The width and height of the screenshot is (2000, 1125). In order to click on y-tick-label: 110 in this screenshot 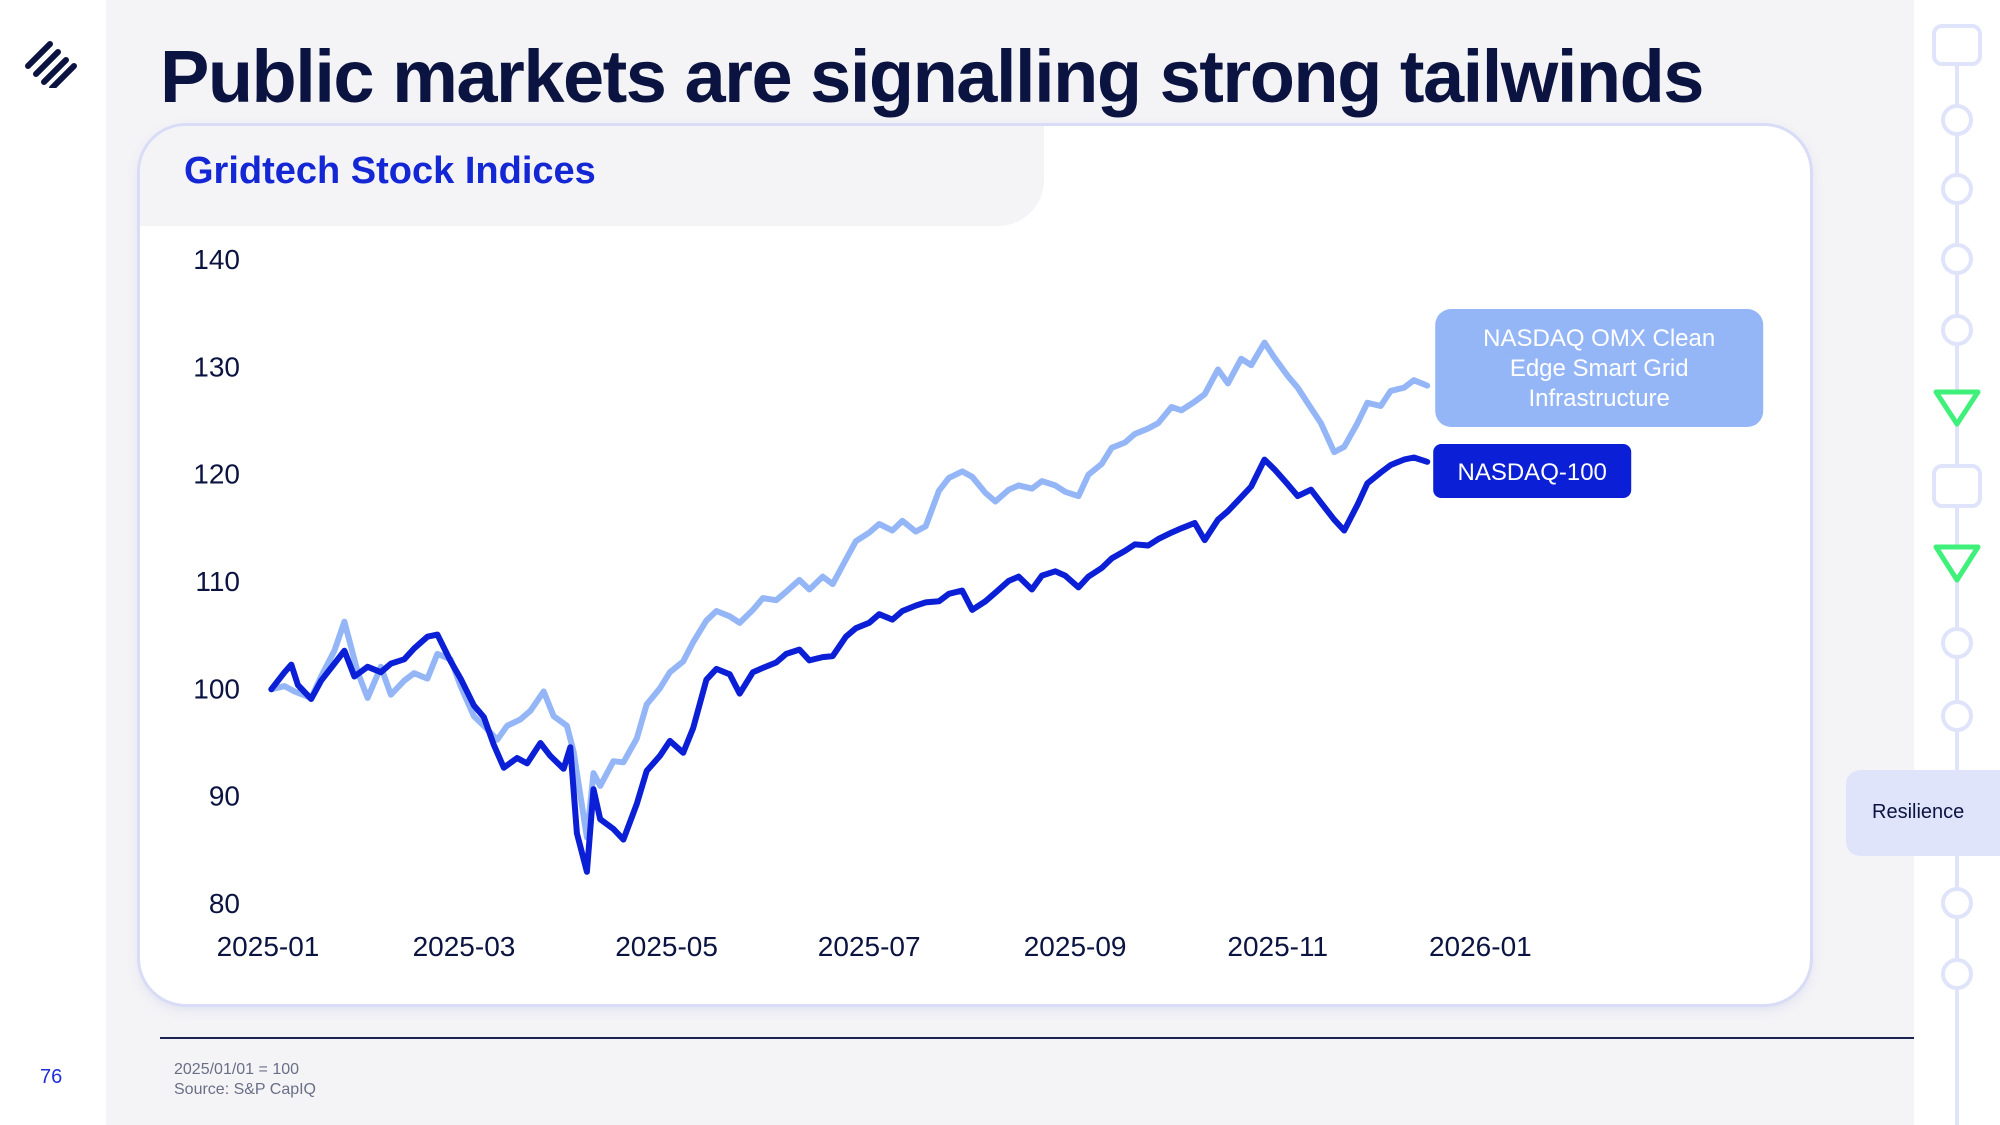, I will do `click(217, 581)`.